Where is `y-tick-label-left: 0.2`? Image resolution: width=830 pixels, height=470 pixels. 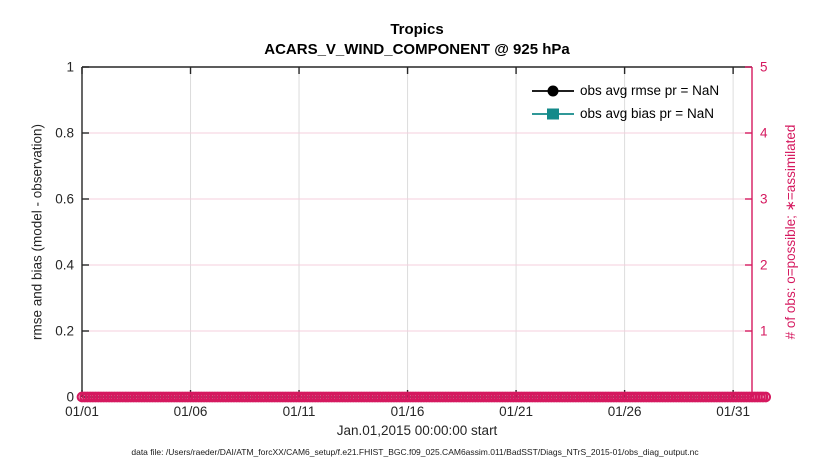 y-tick-label-left: 0.2 is located at coordinates (64, 331).